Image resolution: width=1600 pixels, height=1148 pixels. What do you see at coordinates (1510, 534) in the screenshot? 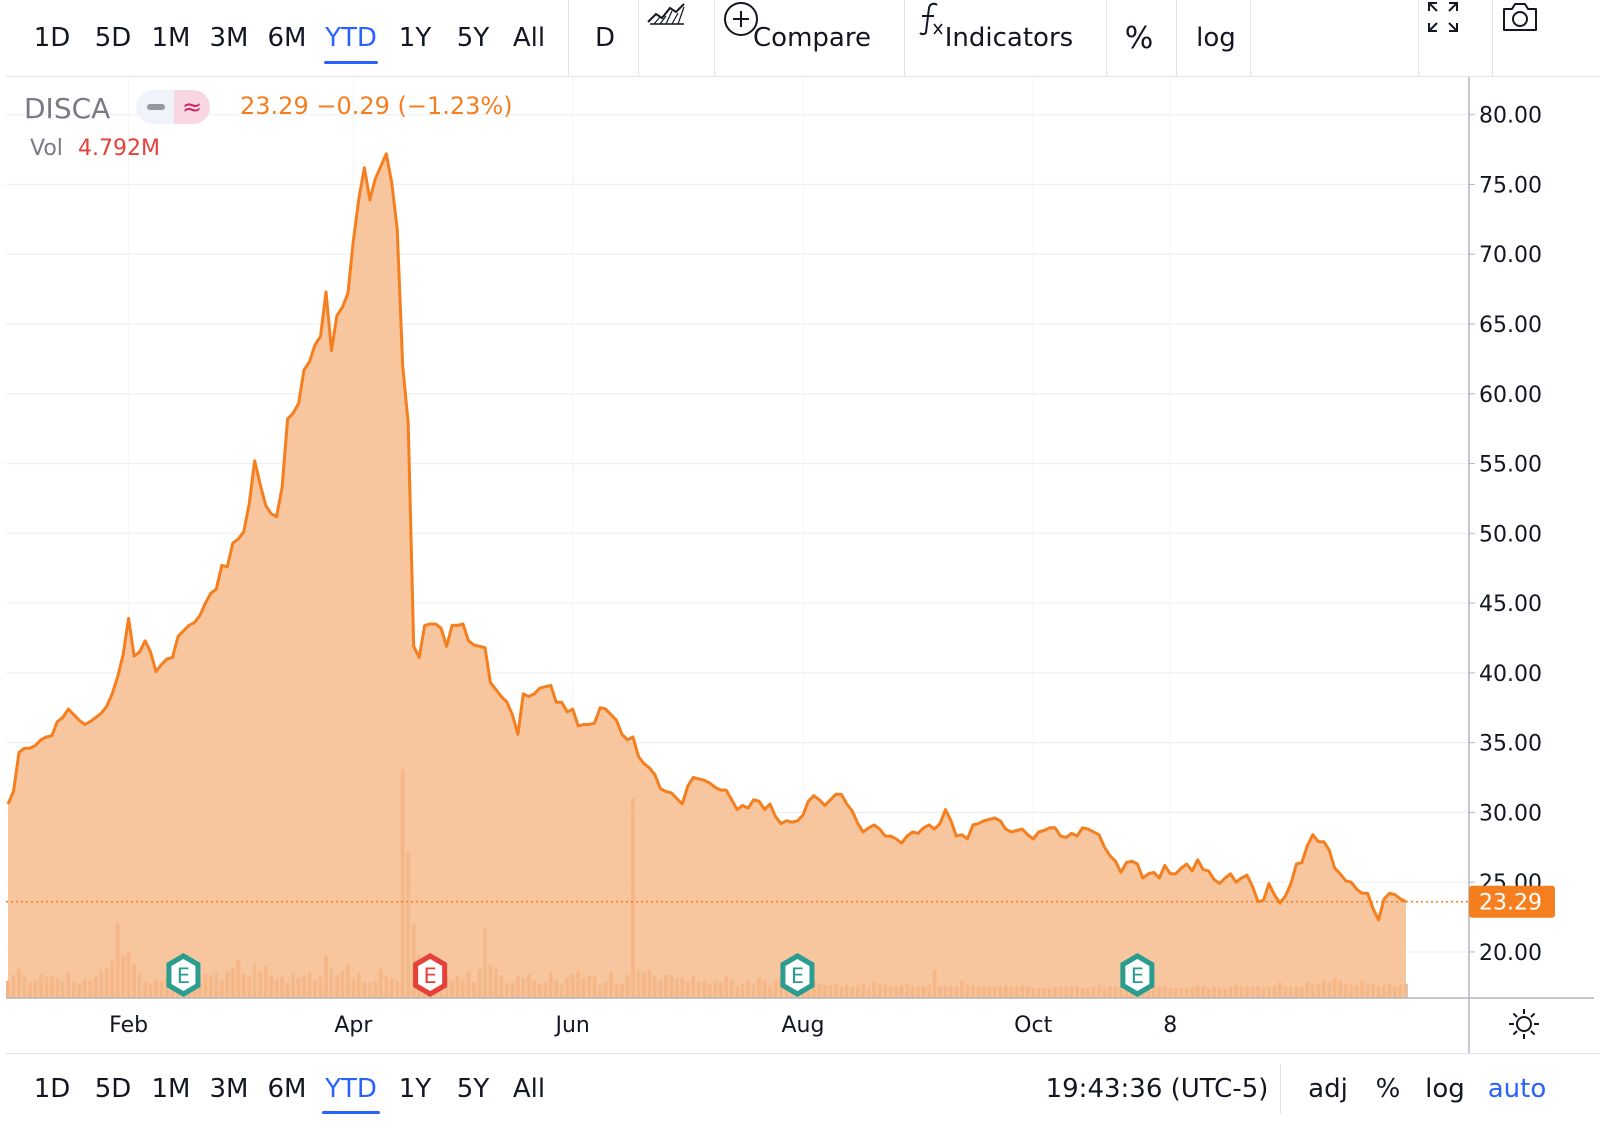
I see `y-tick-label: 50.00` at bounding box center [1510, 534].